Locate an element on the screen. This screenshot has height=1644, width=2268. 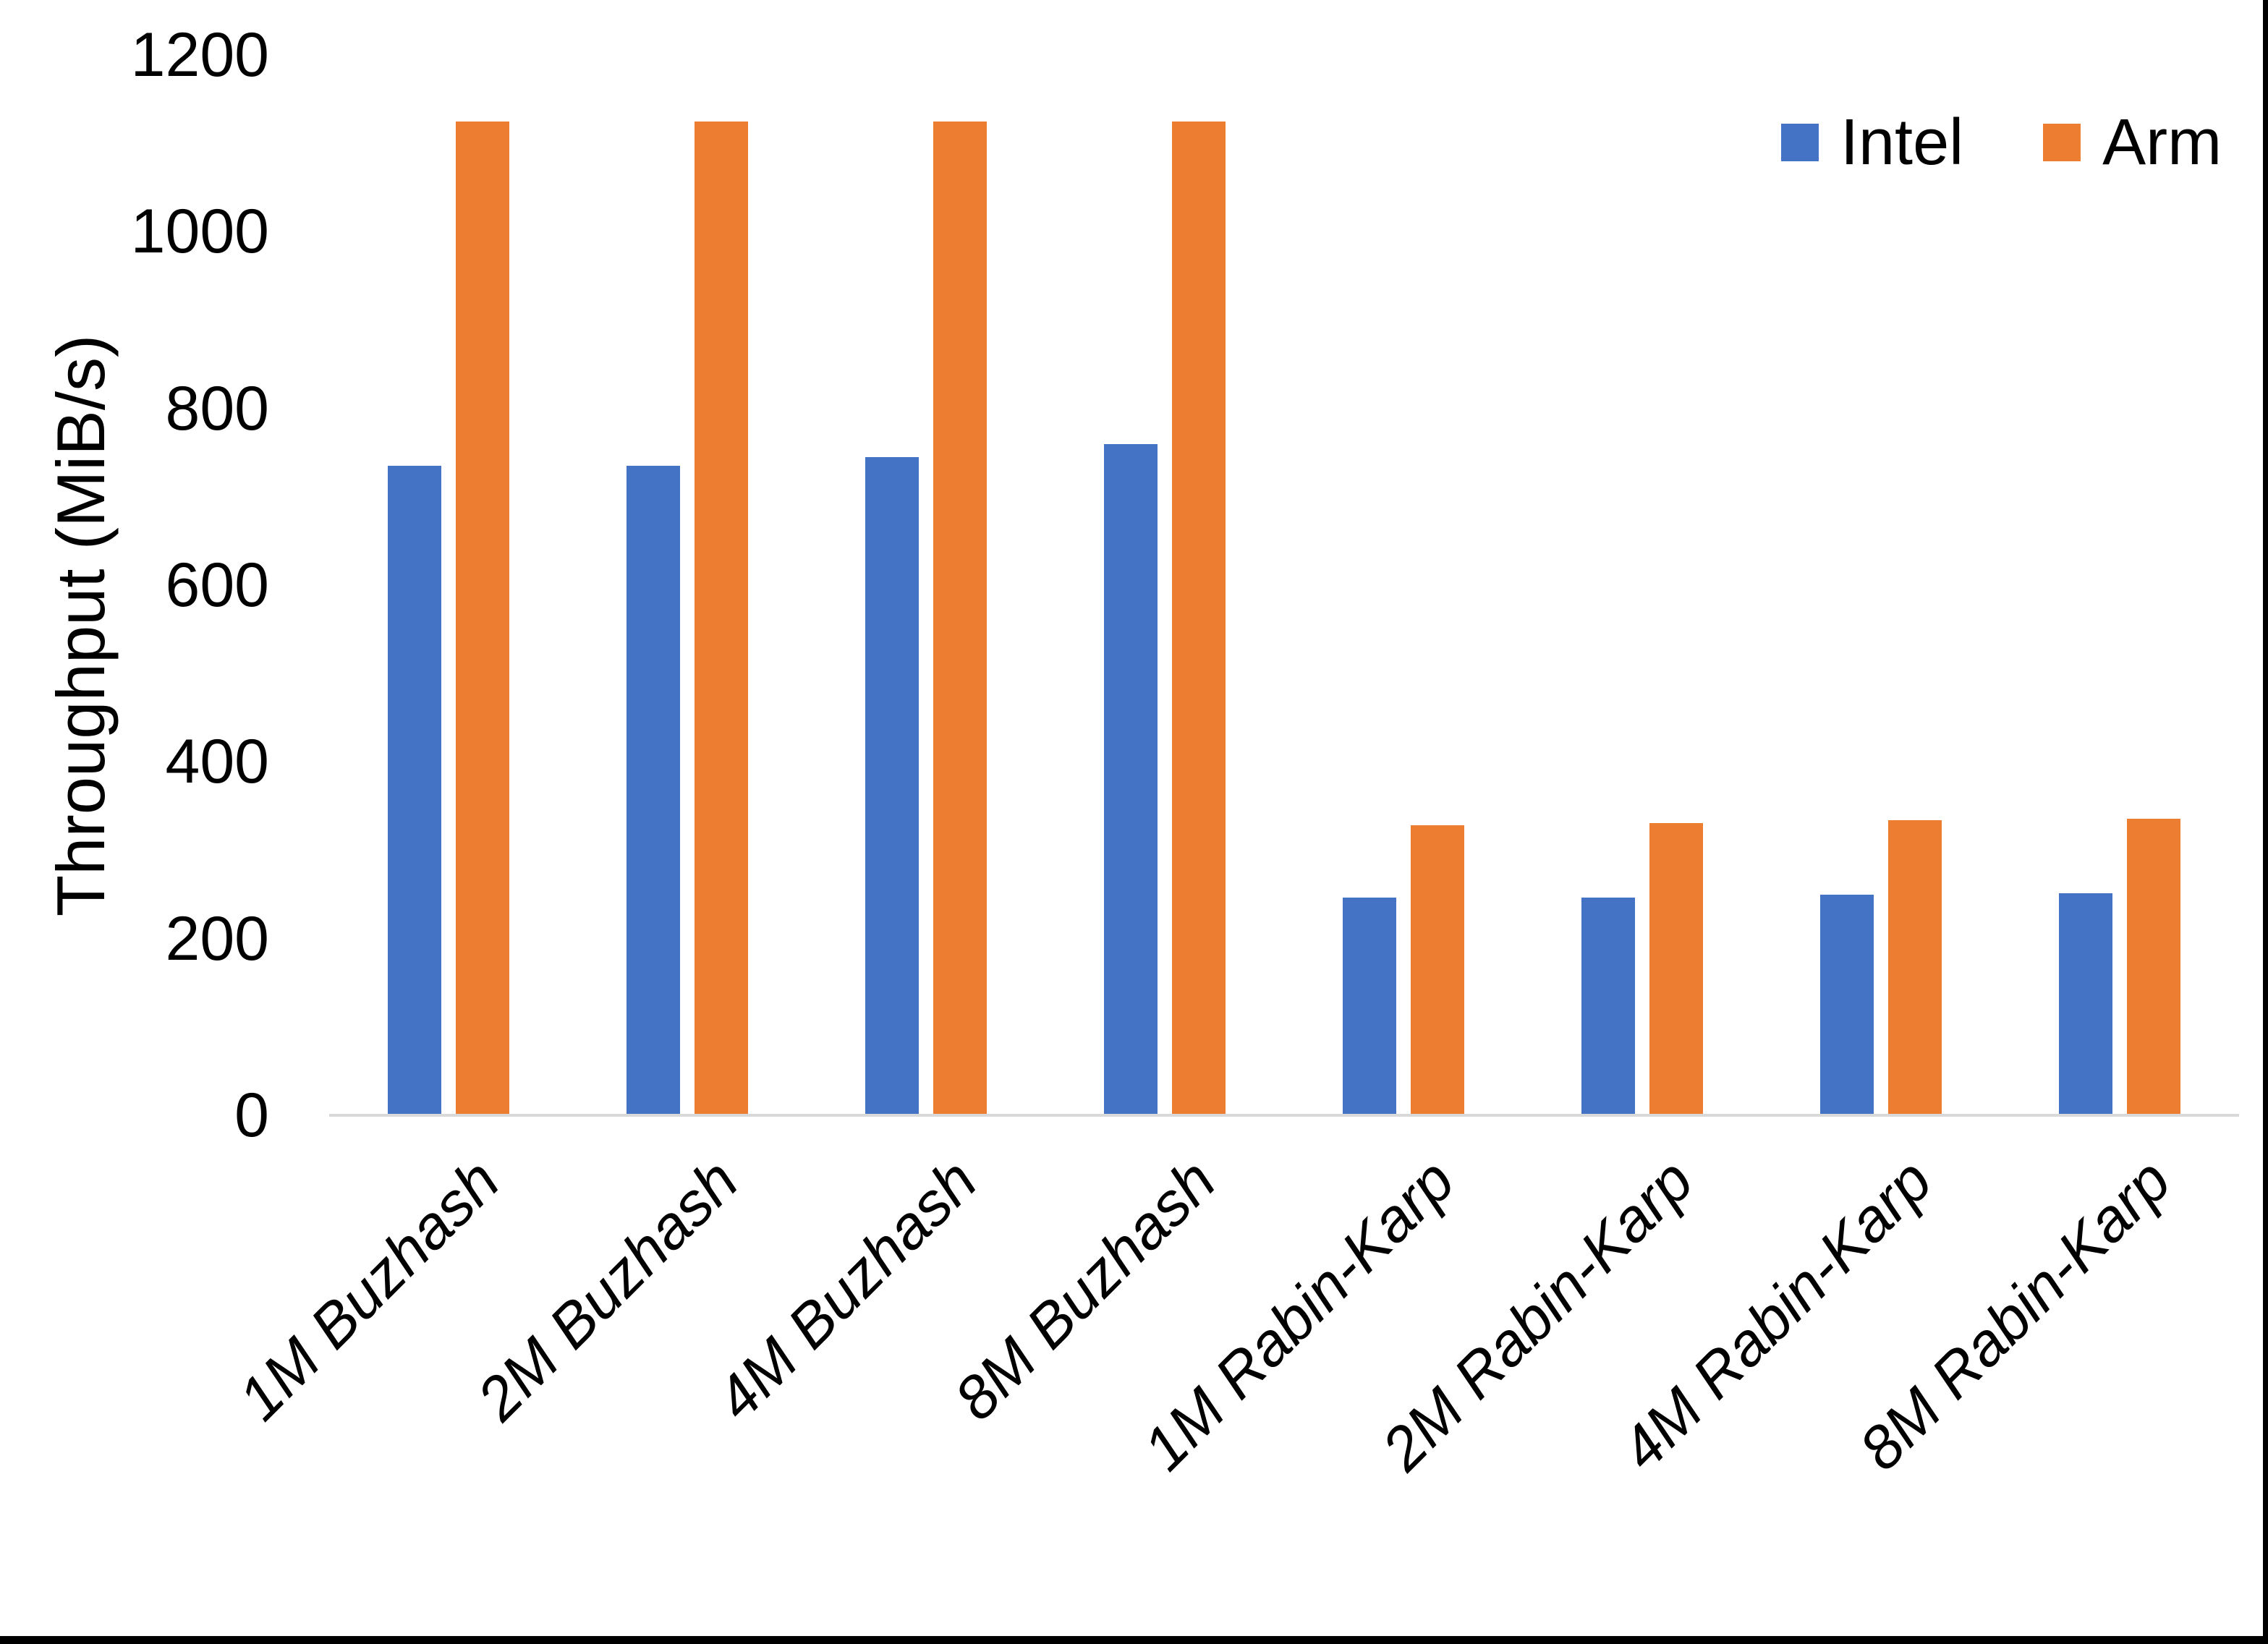
x-axis-line is located at coordinates (1284, 1115).